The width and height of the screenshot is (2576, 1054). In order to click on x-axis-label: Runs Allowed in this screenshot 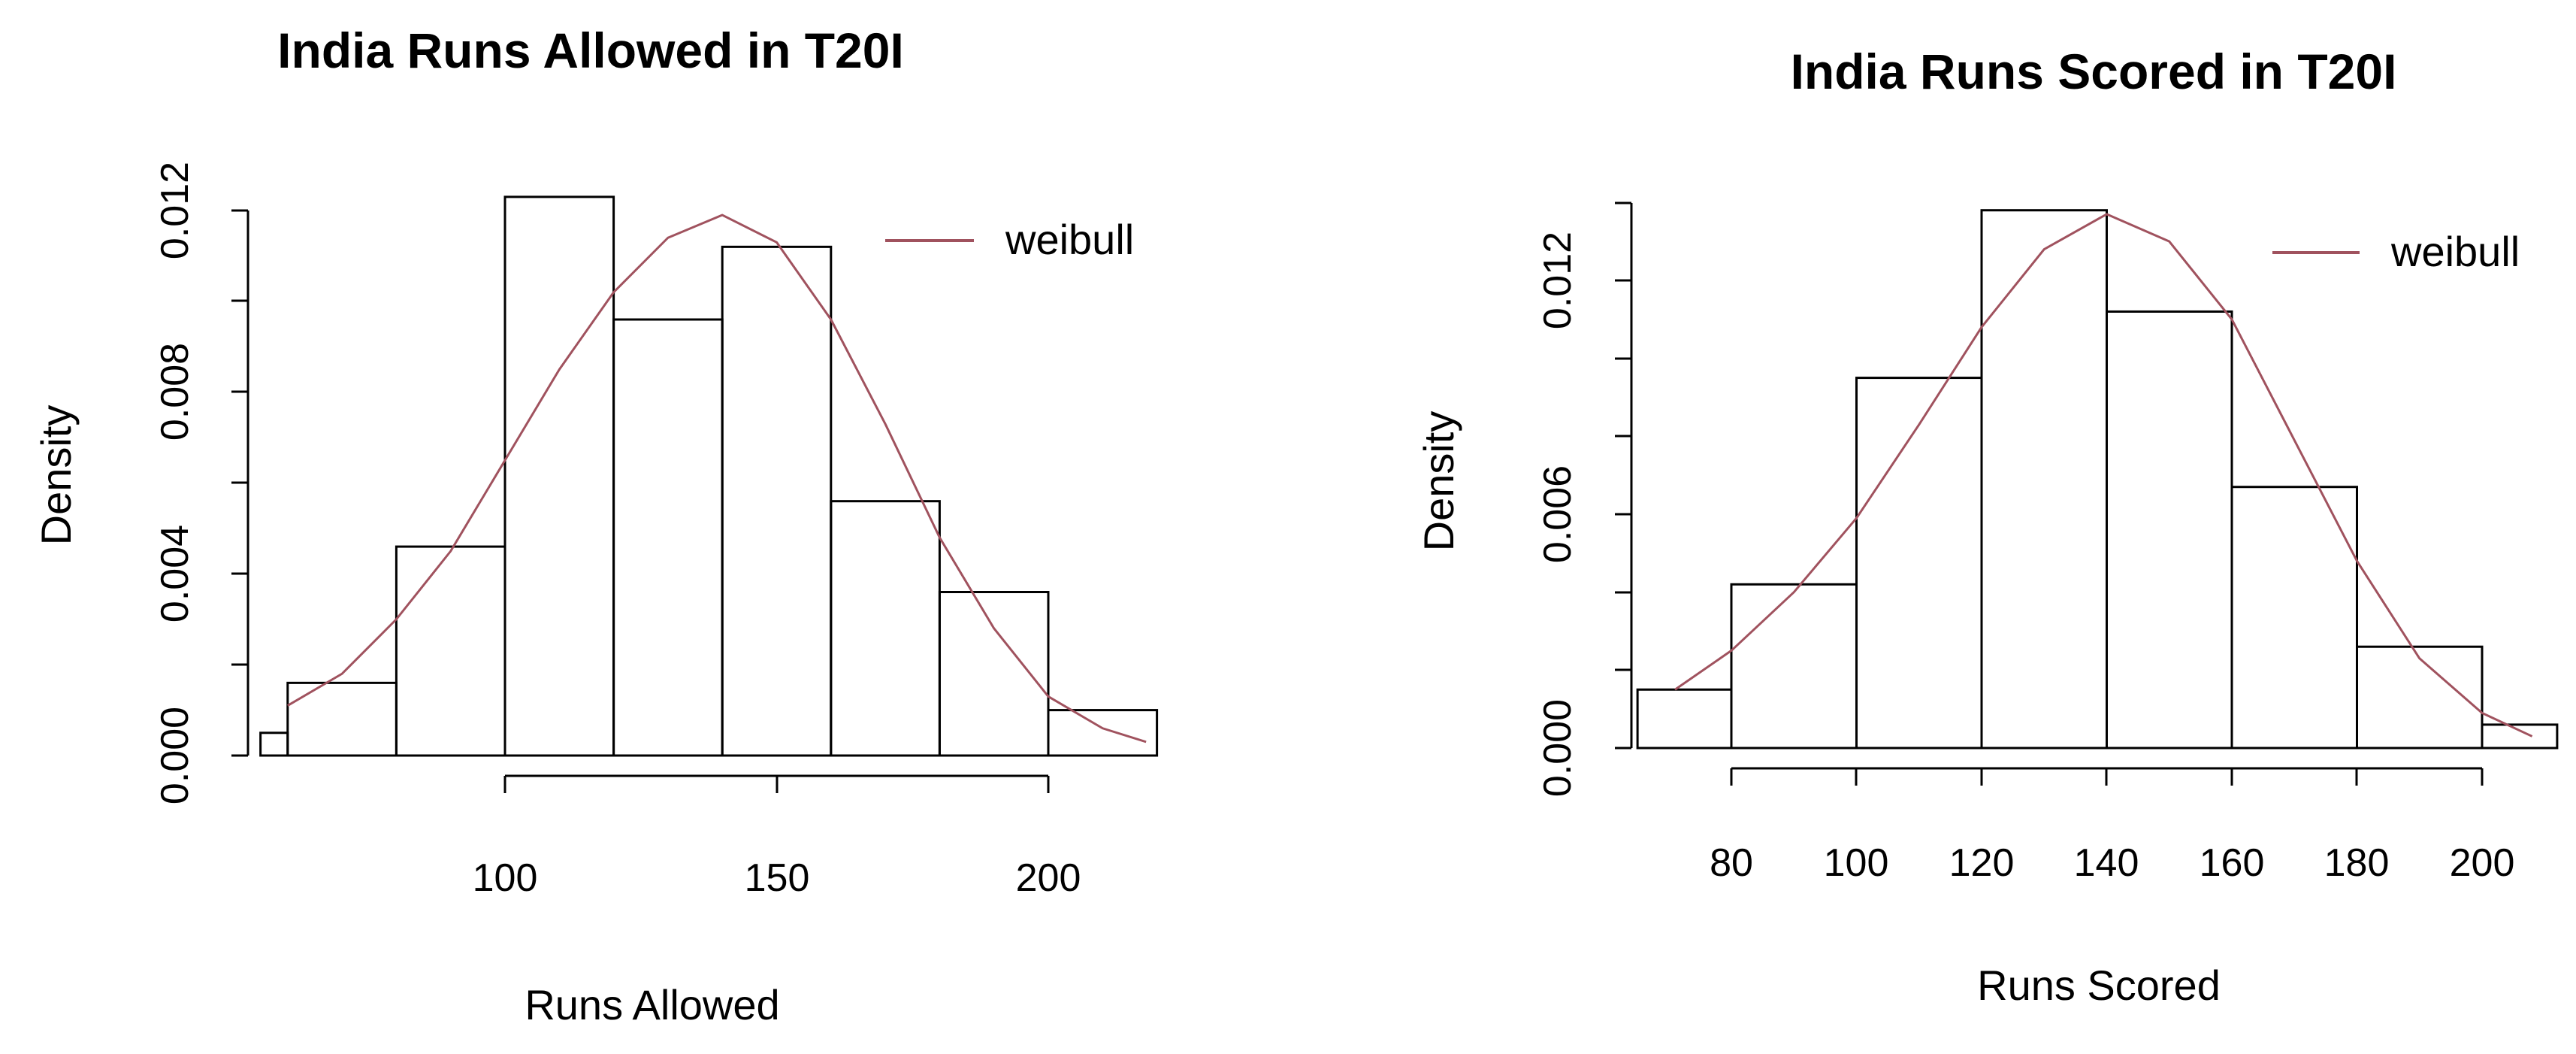, I will do `click(652, 1004)`.